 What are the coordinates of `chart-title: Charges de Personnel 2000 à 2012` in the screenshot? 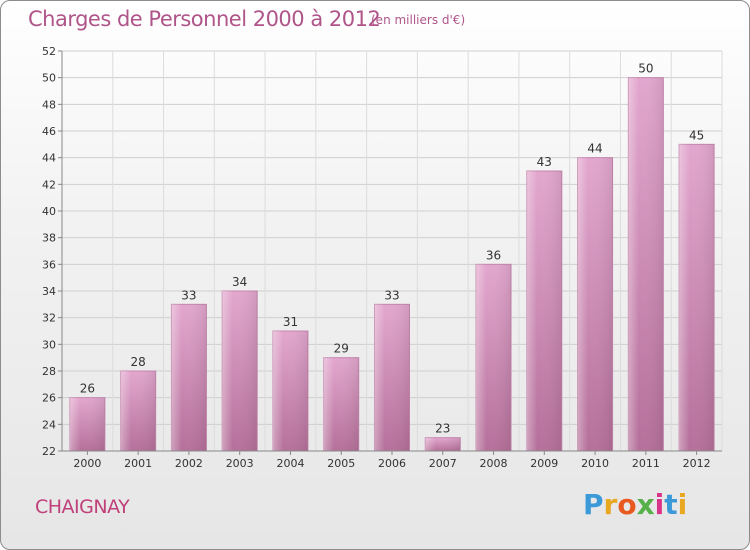 It's located at (204, 19).